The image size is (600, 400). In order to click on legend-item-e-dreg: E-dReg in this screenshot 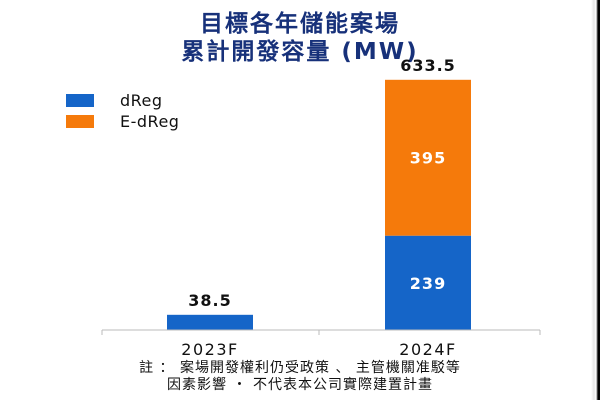, I will do `click(122, 121)`.